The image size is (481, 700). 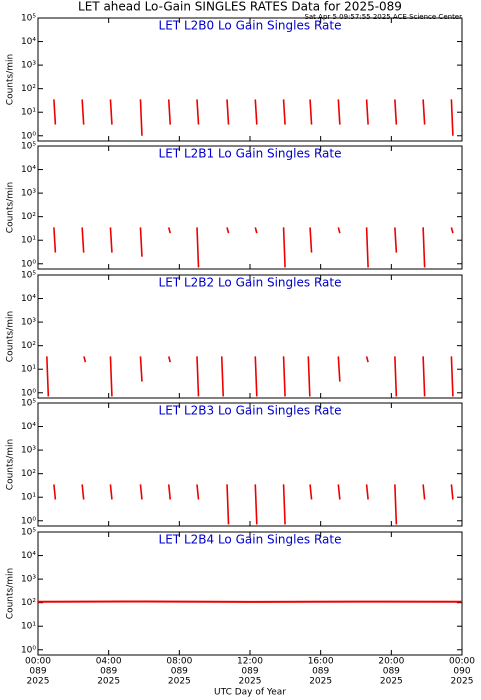 I want to click on x-tick-label: 12:00, so click(x=250, y=662).